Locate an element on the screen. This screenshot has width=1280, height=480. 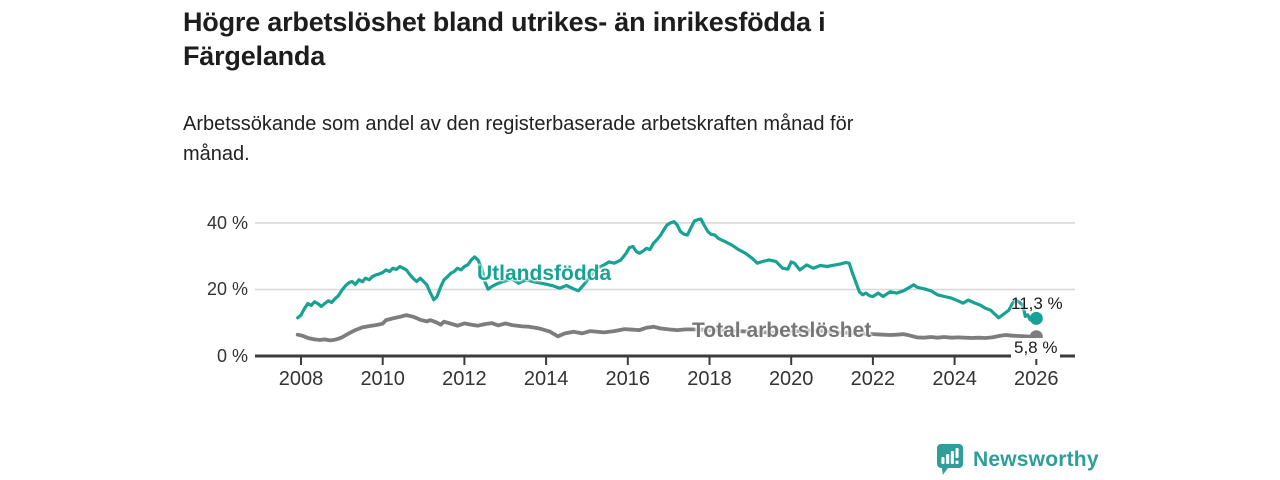
end-dot-utlandsfodda is located at coordinates (1036, 318).